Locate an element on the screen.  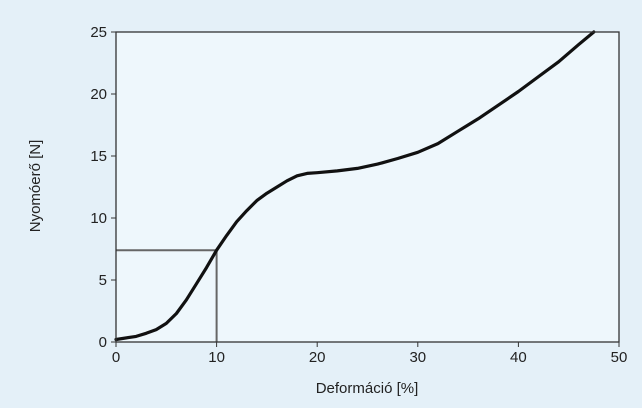
y-tick-label: 5 is located at coordinates (103, 280).